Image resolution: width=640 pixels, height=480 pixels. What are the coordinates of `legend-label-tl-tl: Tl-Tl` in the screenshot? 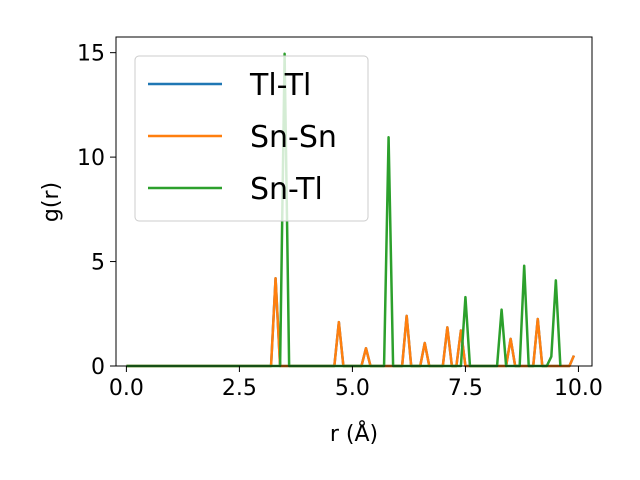 It's located at (280, 85).